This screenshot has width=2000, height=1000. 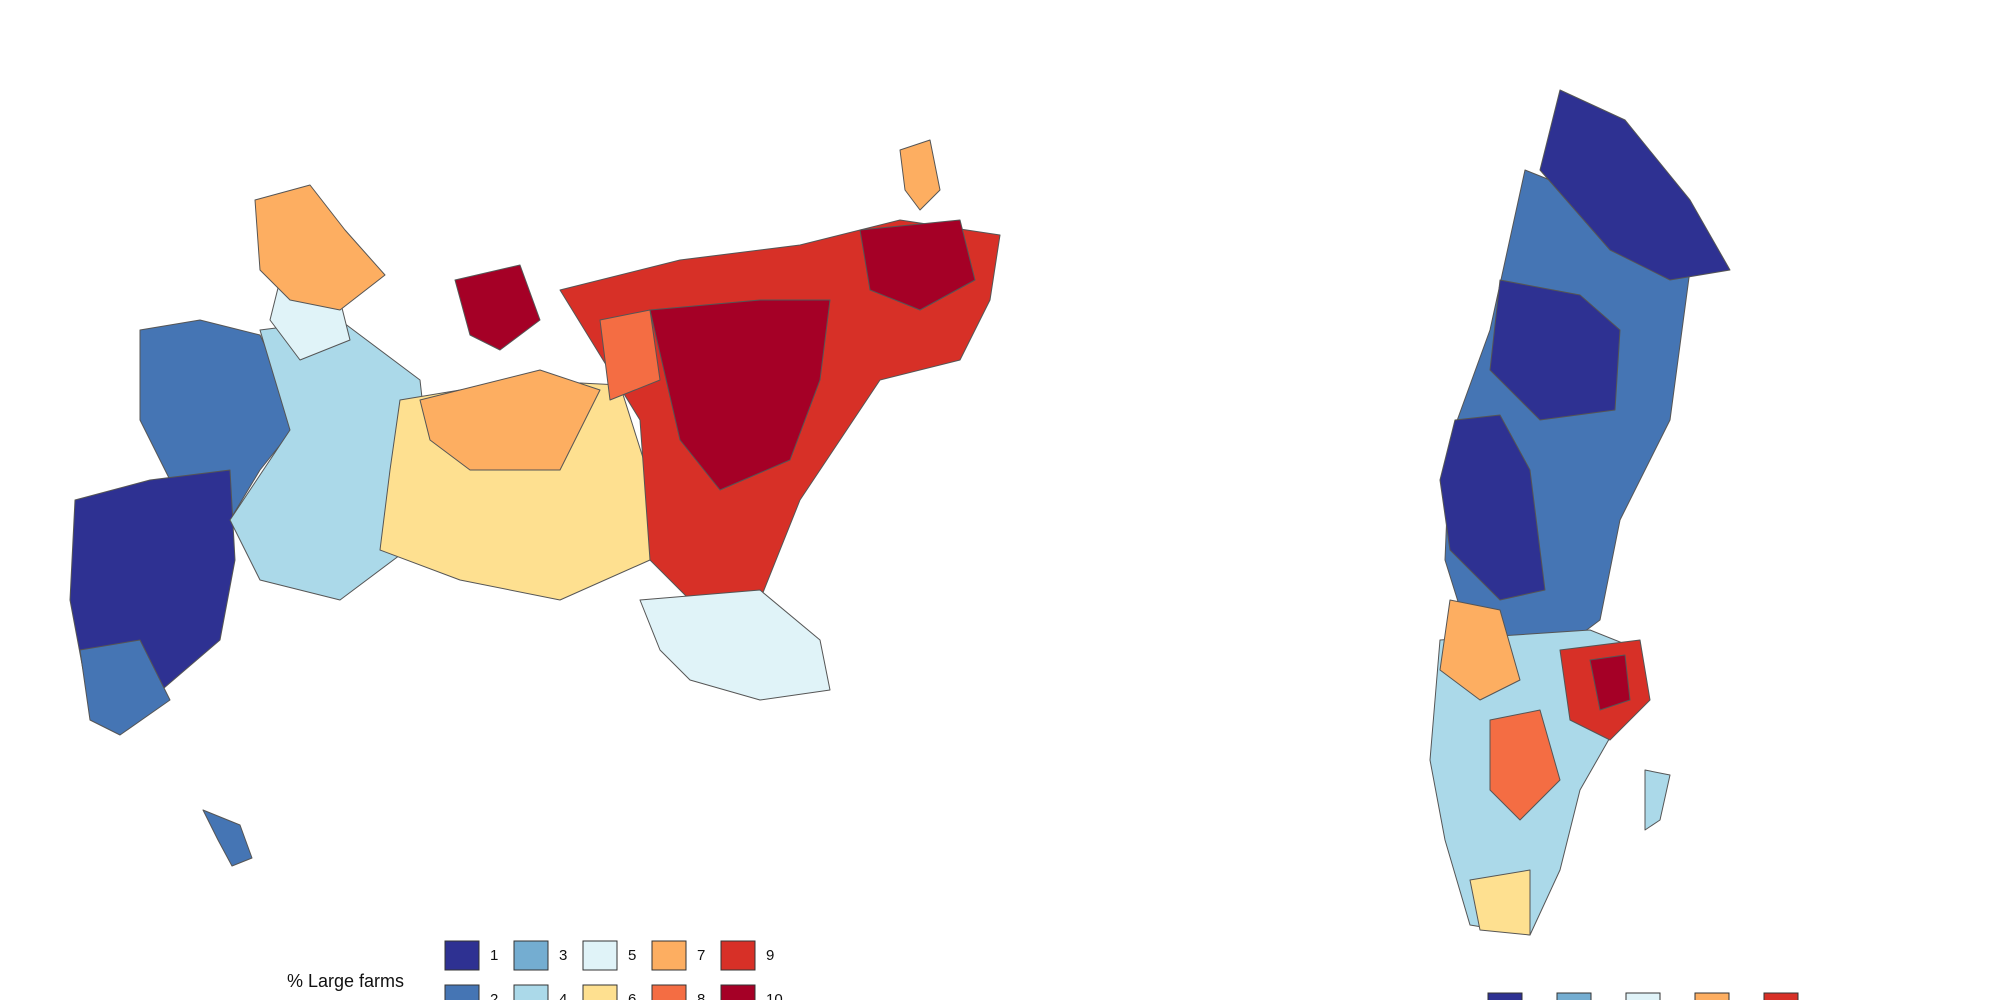 I want to click on sweden-map, so click(x=1580, y=512).